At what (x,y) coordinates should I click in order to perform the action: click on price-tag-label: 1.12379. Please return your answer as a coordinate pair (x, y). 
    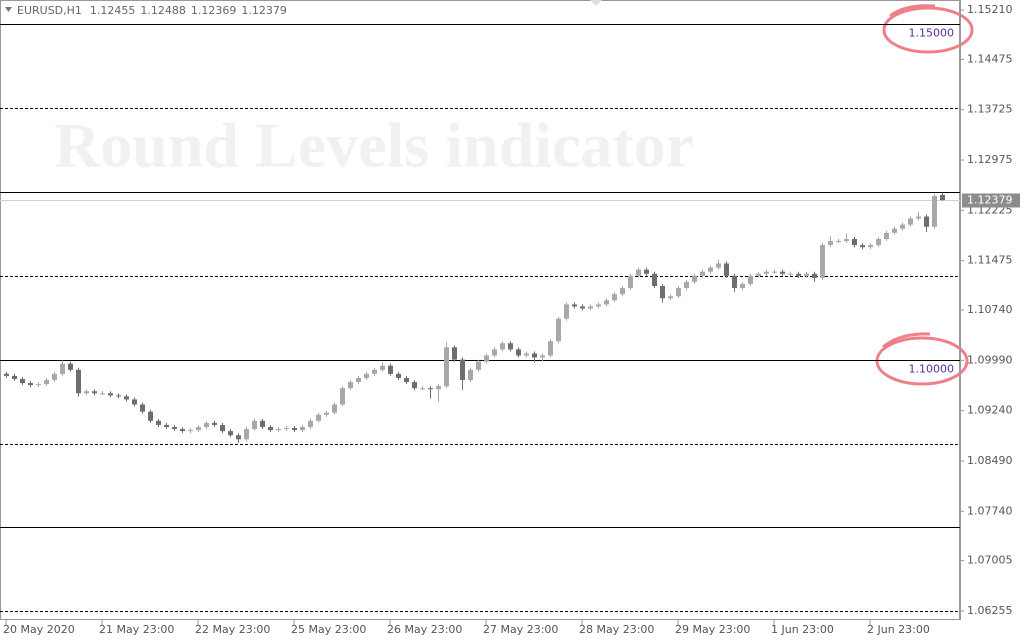
    Looking at the image, I should click on (990, 200).